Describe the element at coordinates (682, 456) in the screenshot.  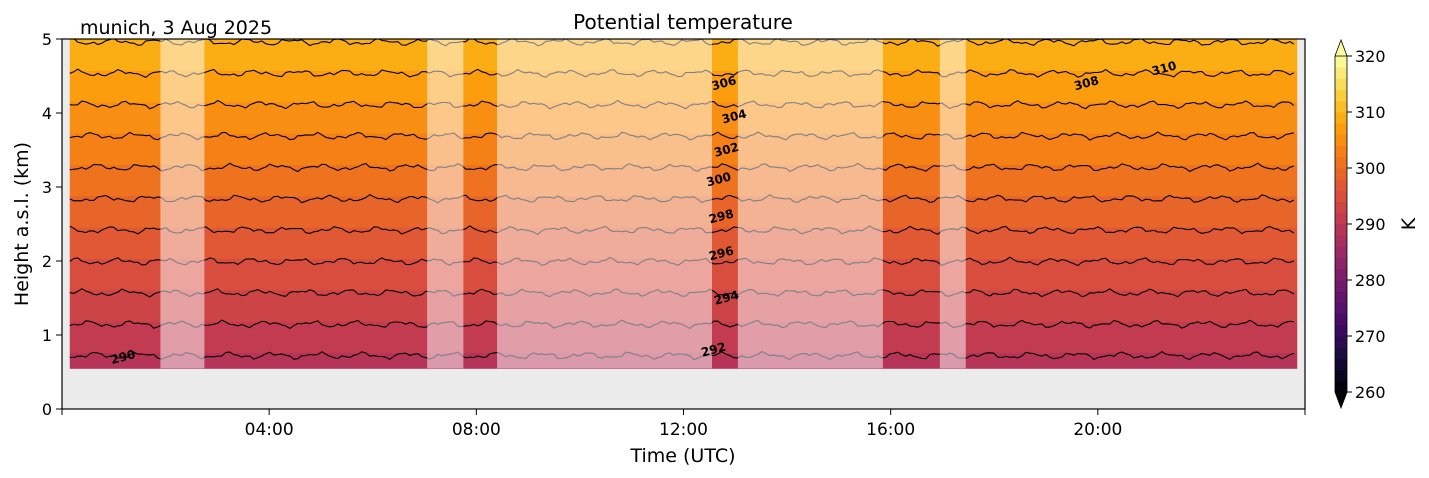
I see `x-axis-label: Time (UTC)` at that location.